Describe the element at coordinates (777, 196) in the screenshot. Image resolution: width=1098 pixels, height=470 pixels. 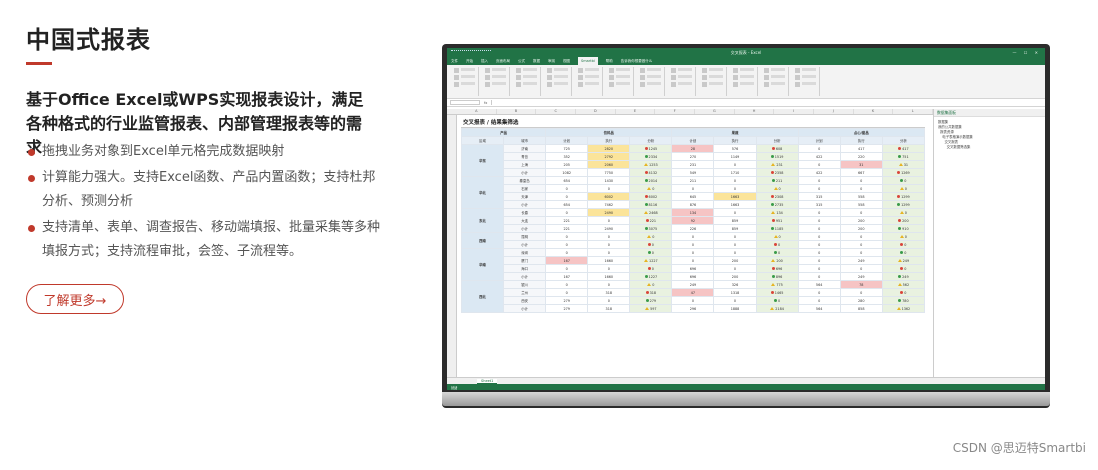
I see `value-cell: 2308` at that location.